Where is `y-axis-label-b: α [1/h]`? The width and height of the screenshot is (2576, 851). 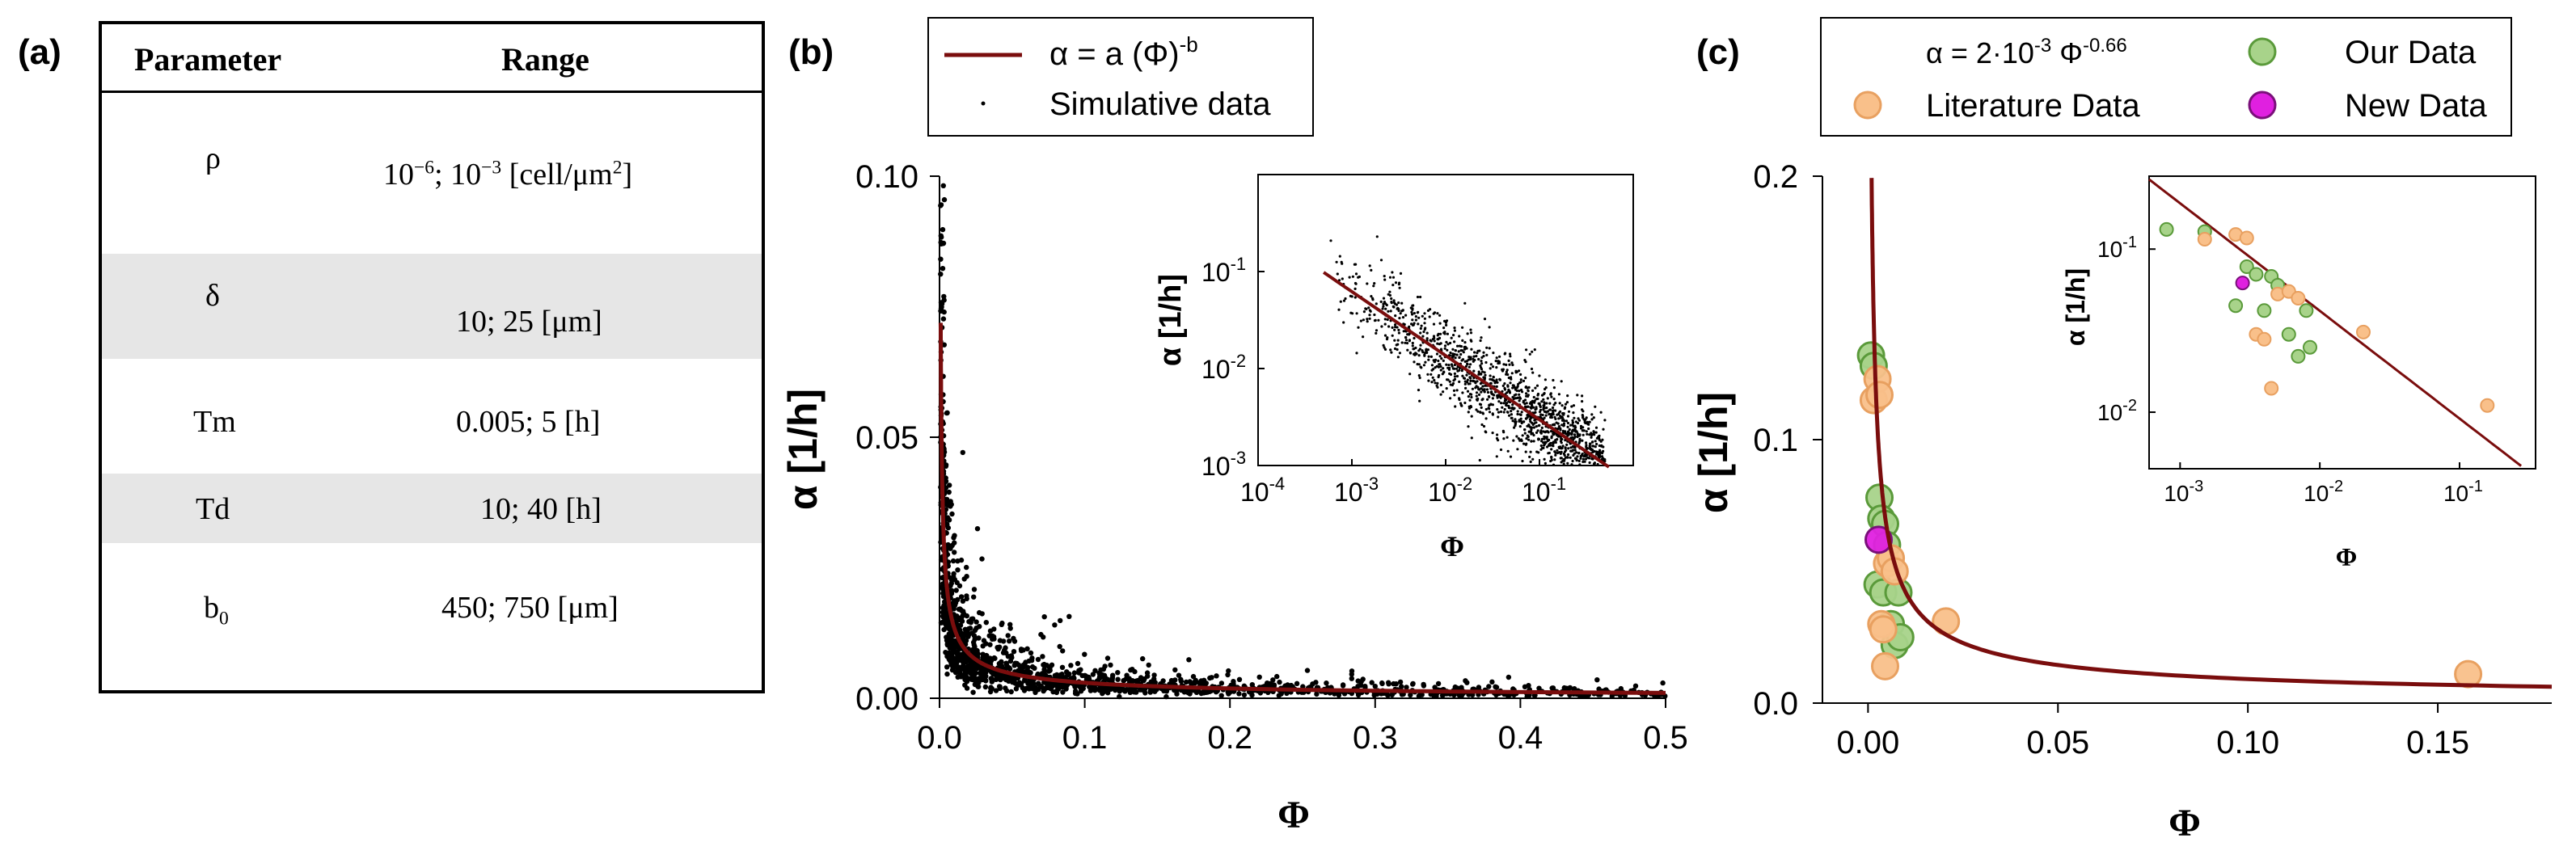
y-axis-label-b: α [1/h] is located at coordinates (803, 450).